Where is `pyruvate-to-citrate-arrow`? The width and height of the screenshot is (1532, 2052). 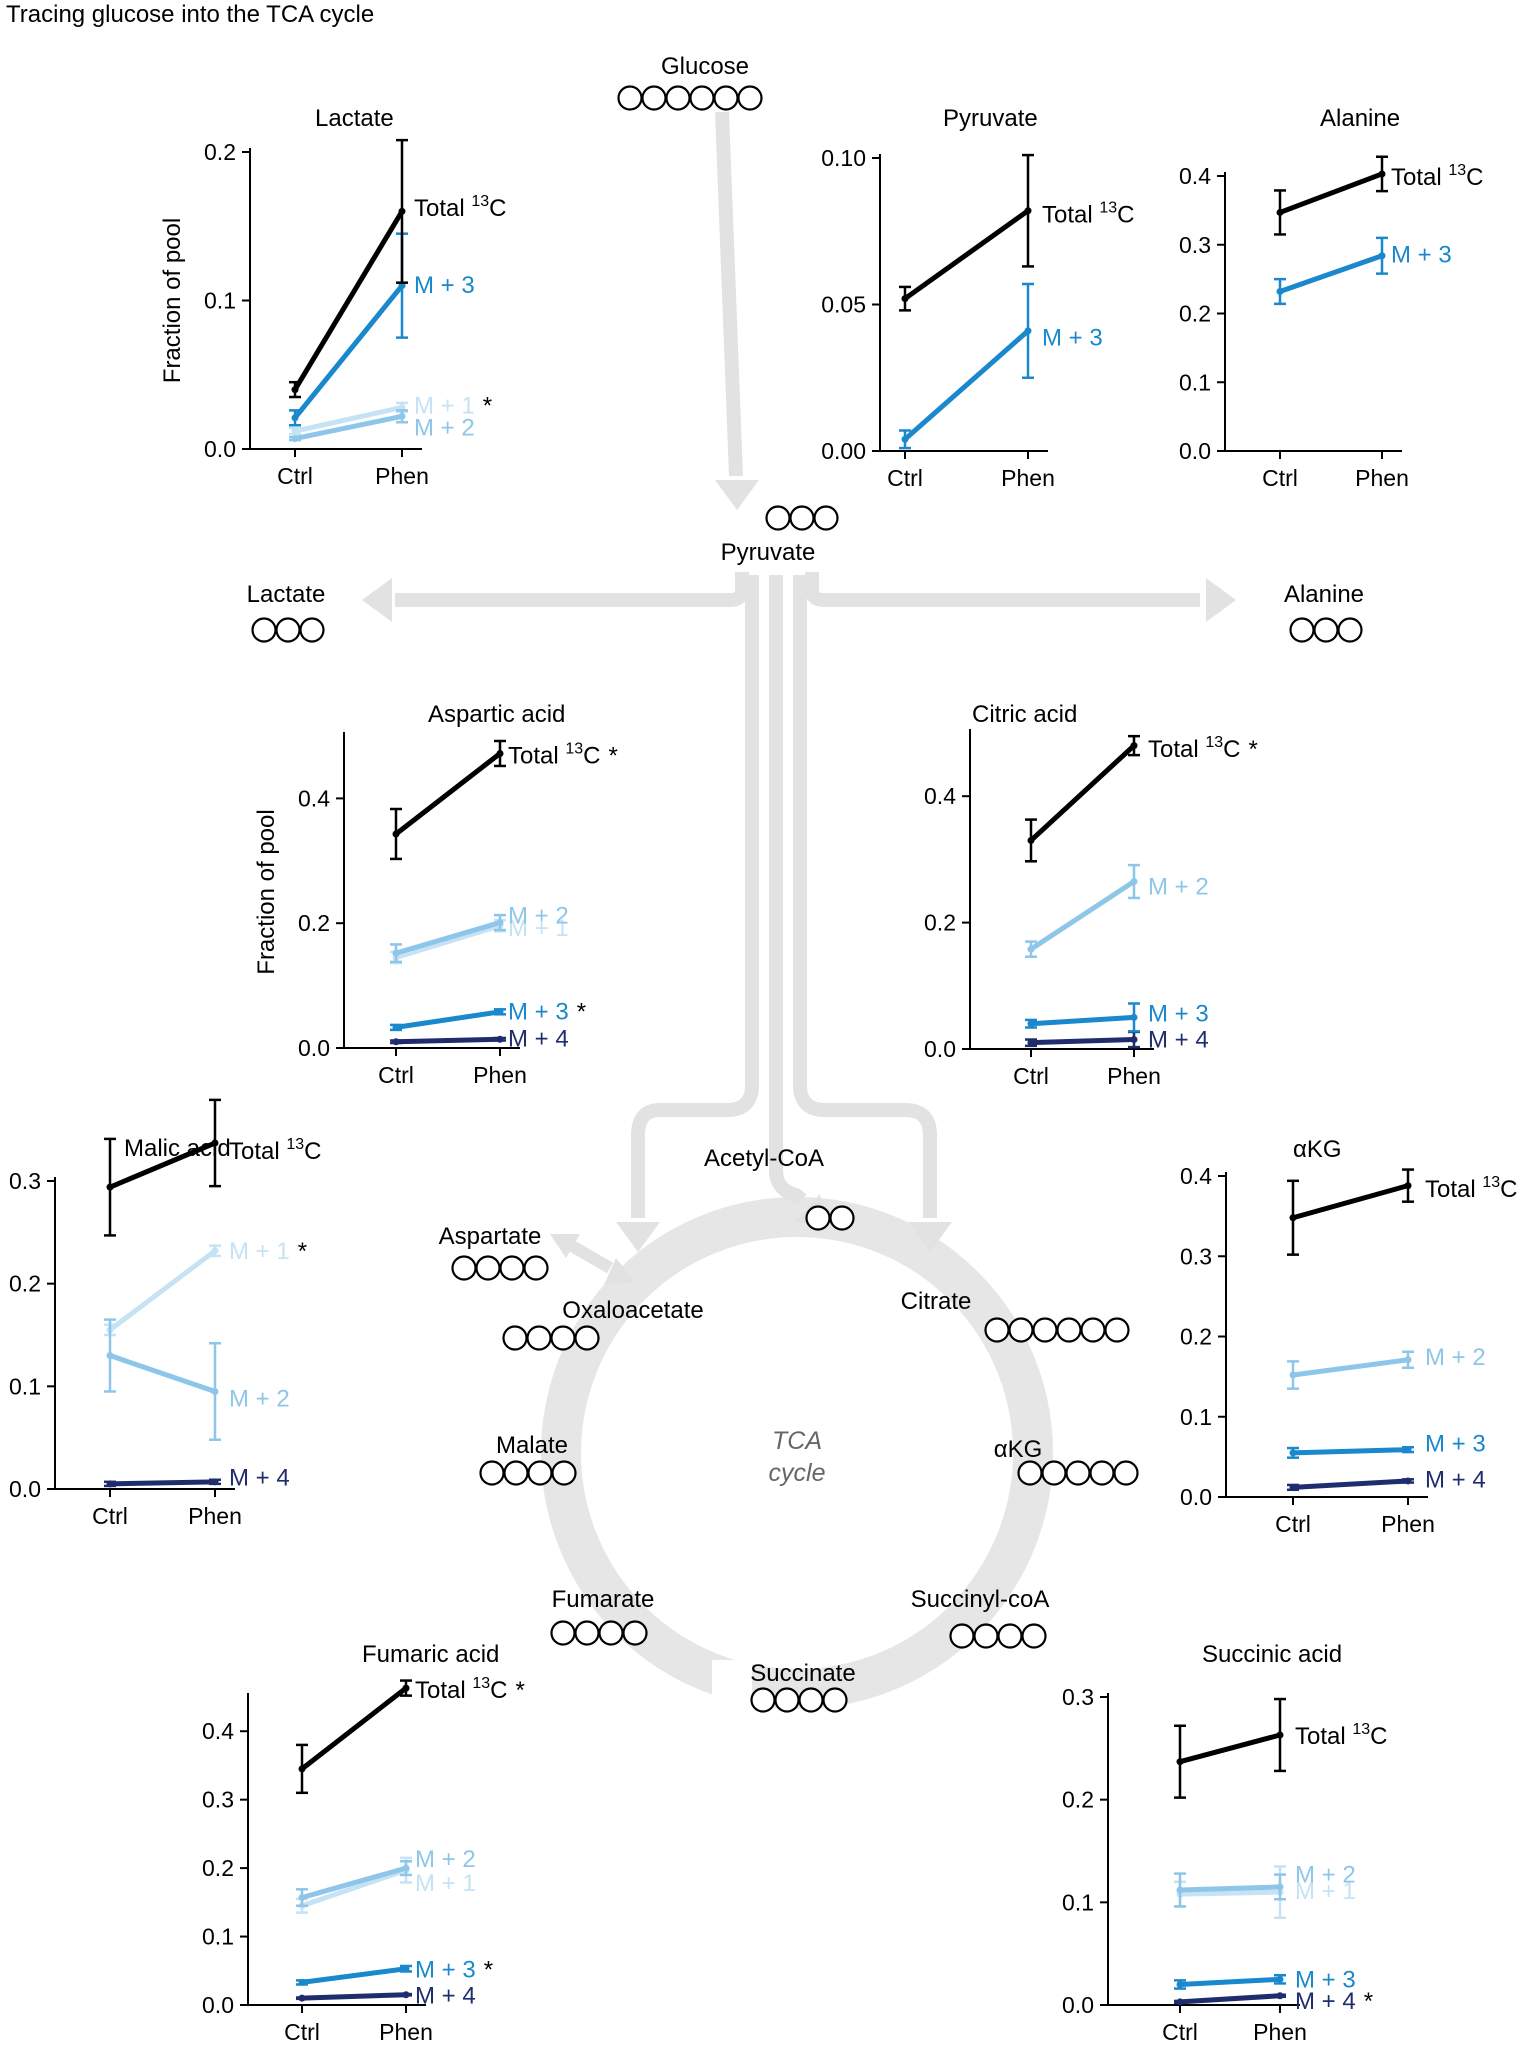 pyruvate-to-citrate-arrow is located at coordinates (865, 896).